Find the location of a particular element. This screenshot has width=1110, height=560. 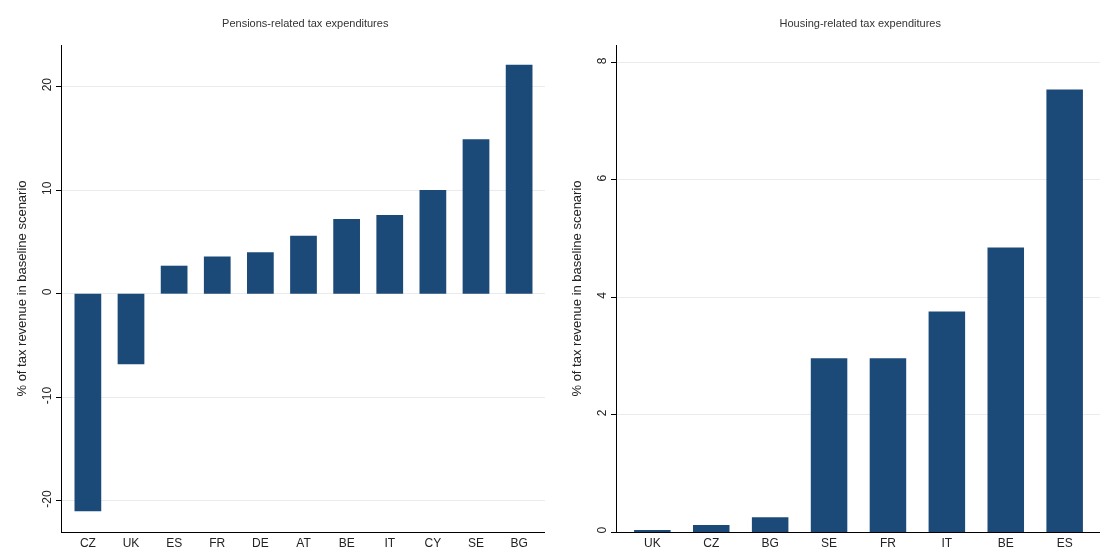

chart-title: Pensions-related tax expenditures is located at coordinates (305, 23).